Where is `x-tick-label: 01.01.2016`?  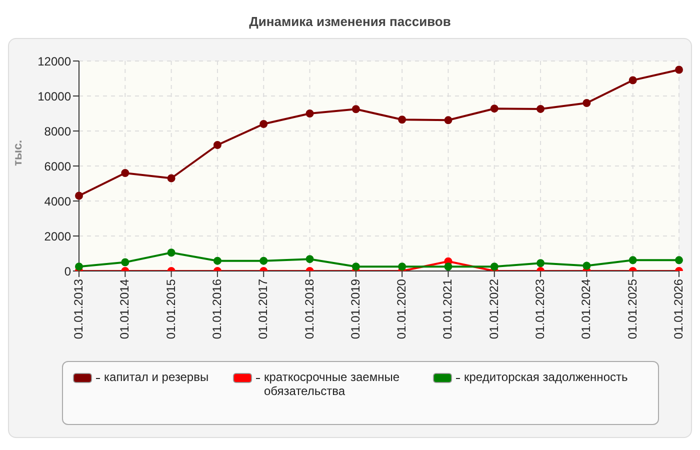
x-tick-label: 01.01.2016 is located at coordinates (217, 309).